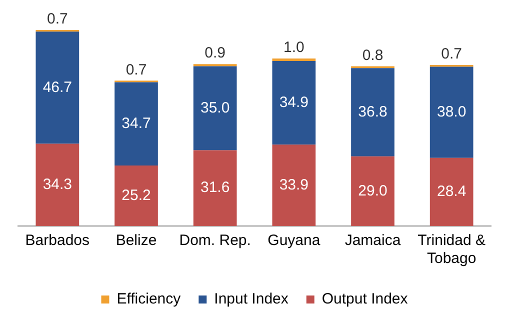 The image size is (509, 325). I want to click on data-label: 46.7, so click(57, 87).